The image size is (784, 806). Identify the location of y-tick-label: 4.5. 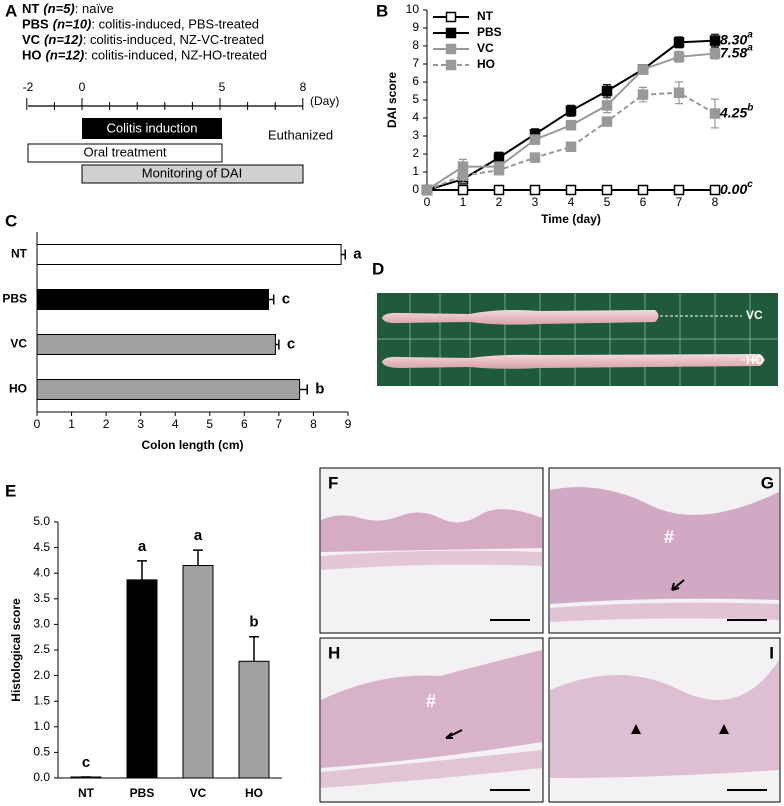
(41, 547).